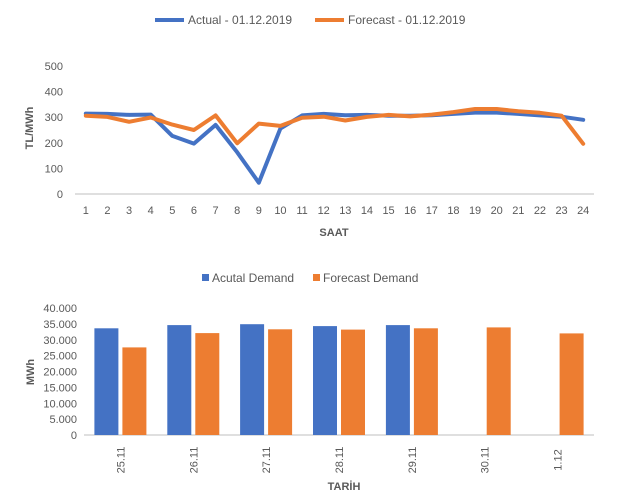  Describe the element at coordinates (74, 436) in the screenshot. I see `bar-y-tick-label: 0` at that location.